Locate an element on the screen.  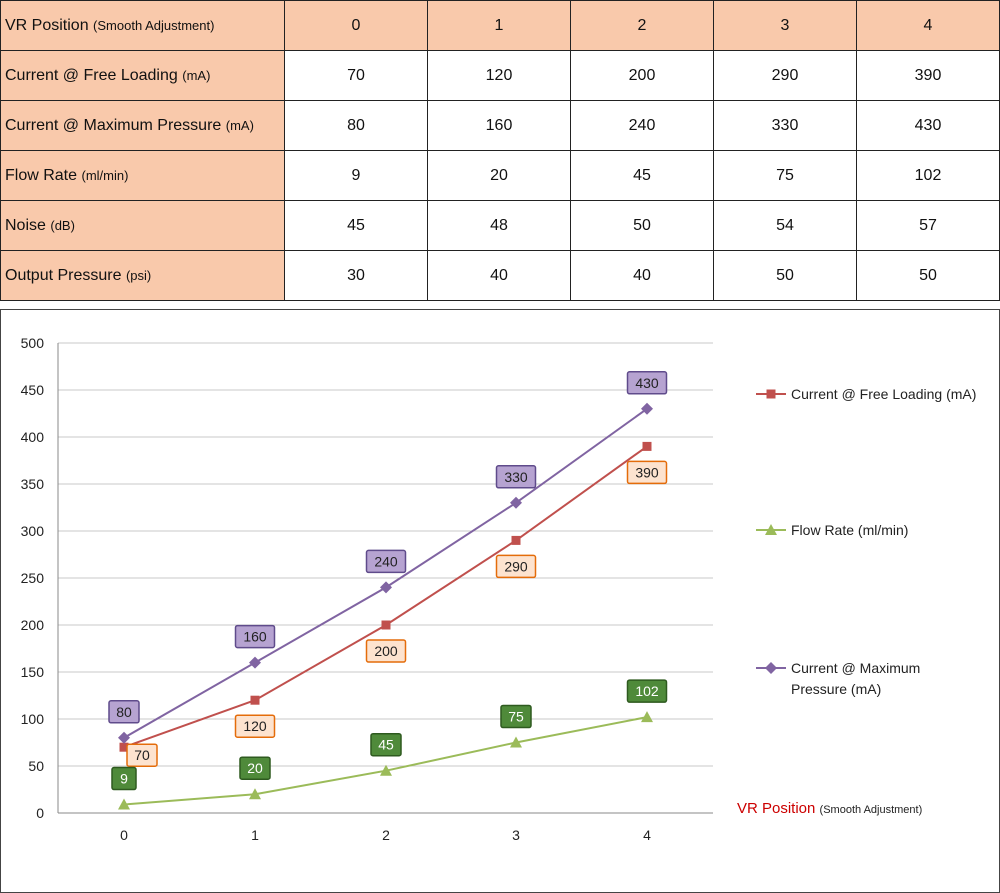
table-cell: 330 is located at coordinates (785, 125).